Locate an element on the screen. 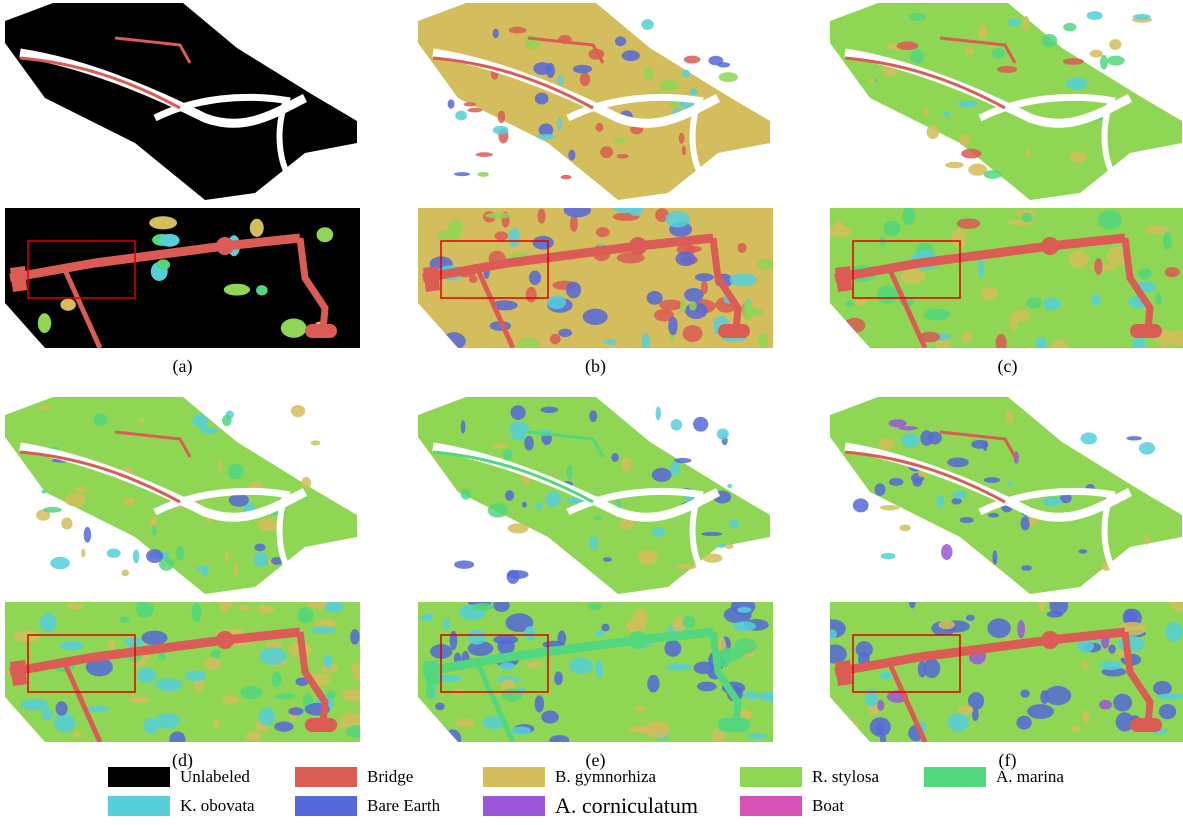  legend-label: Boat is located at coordinates (828, 805).